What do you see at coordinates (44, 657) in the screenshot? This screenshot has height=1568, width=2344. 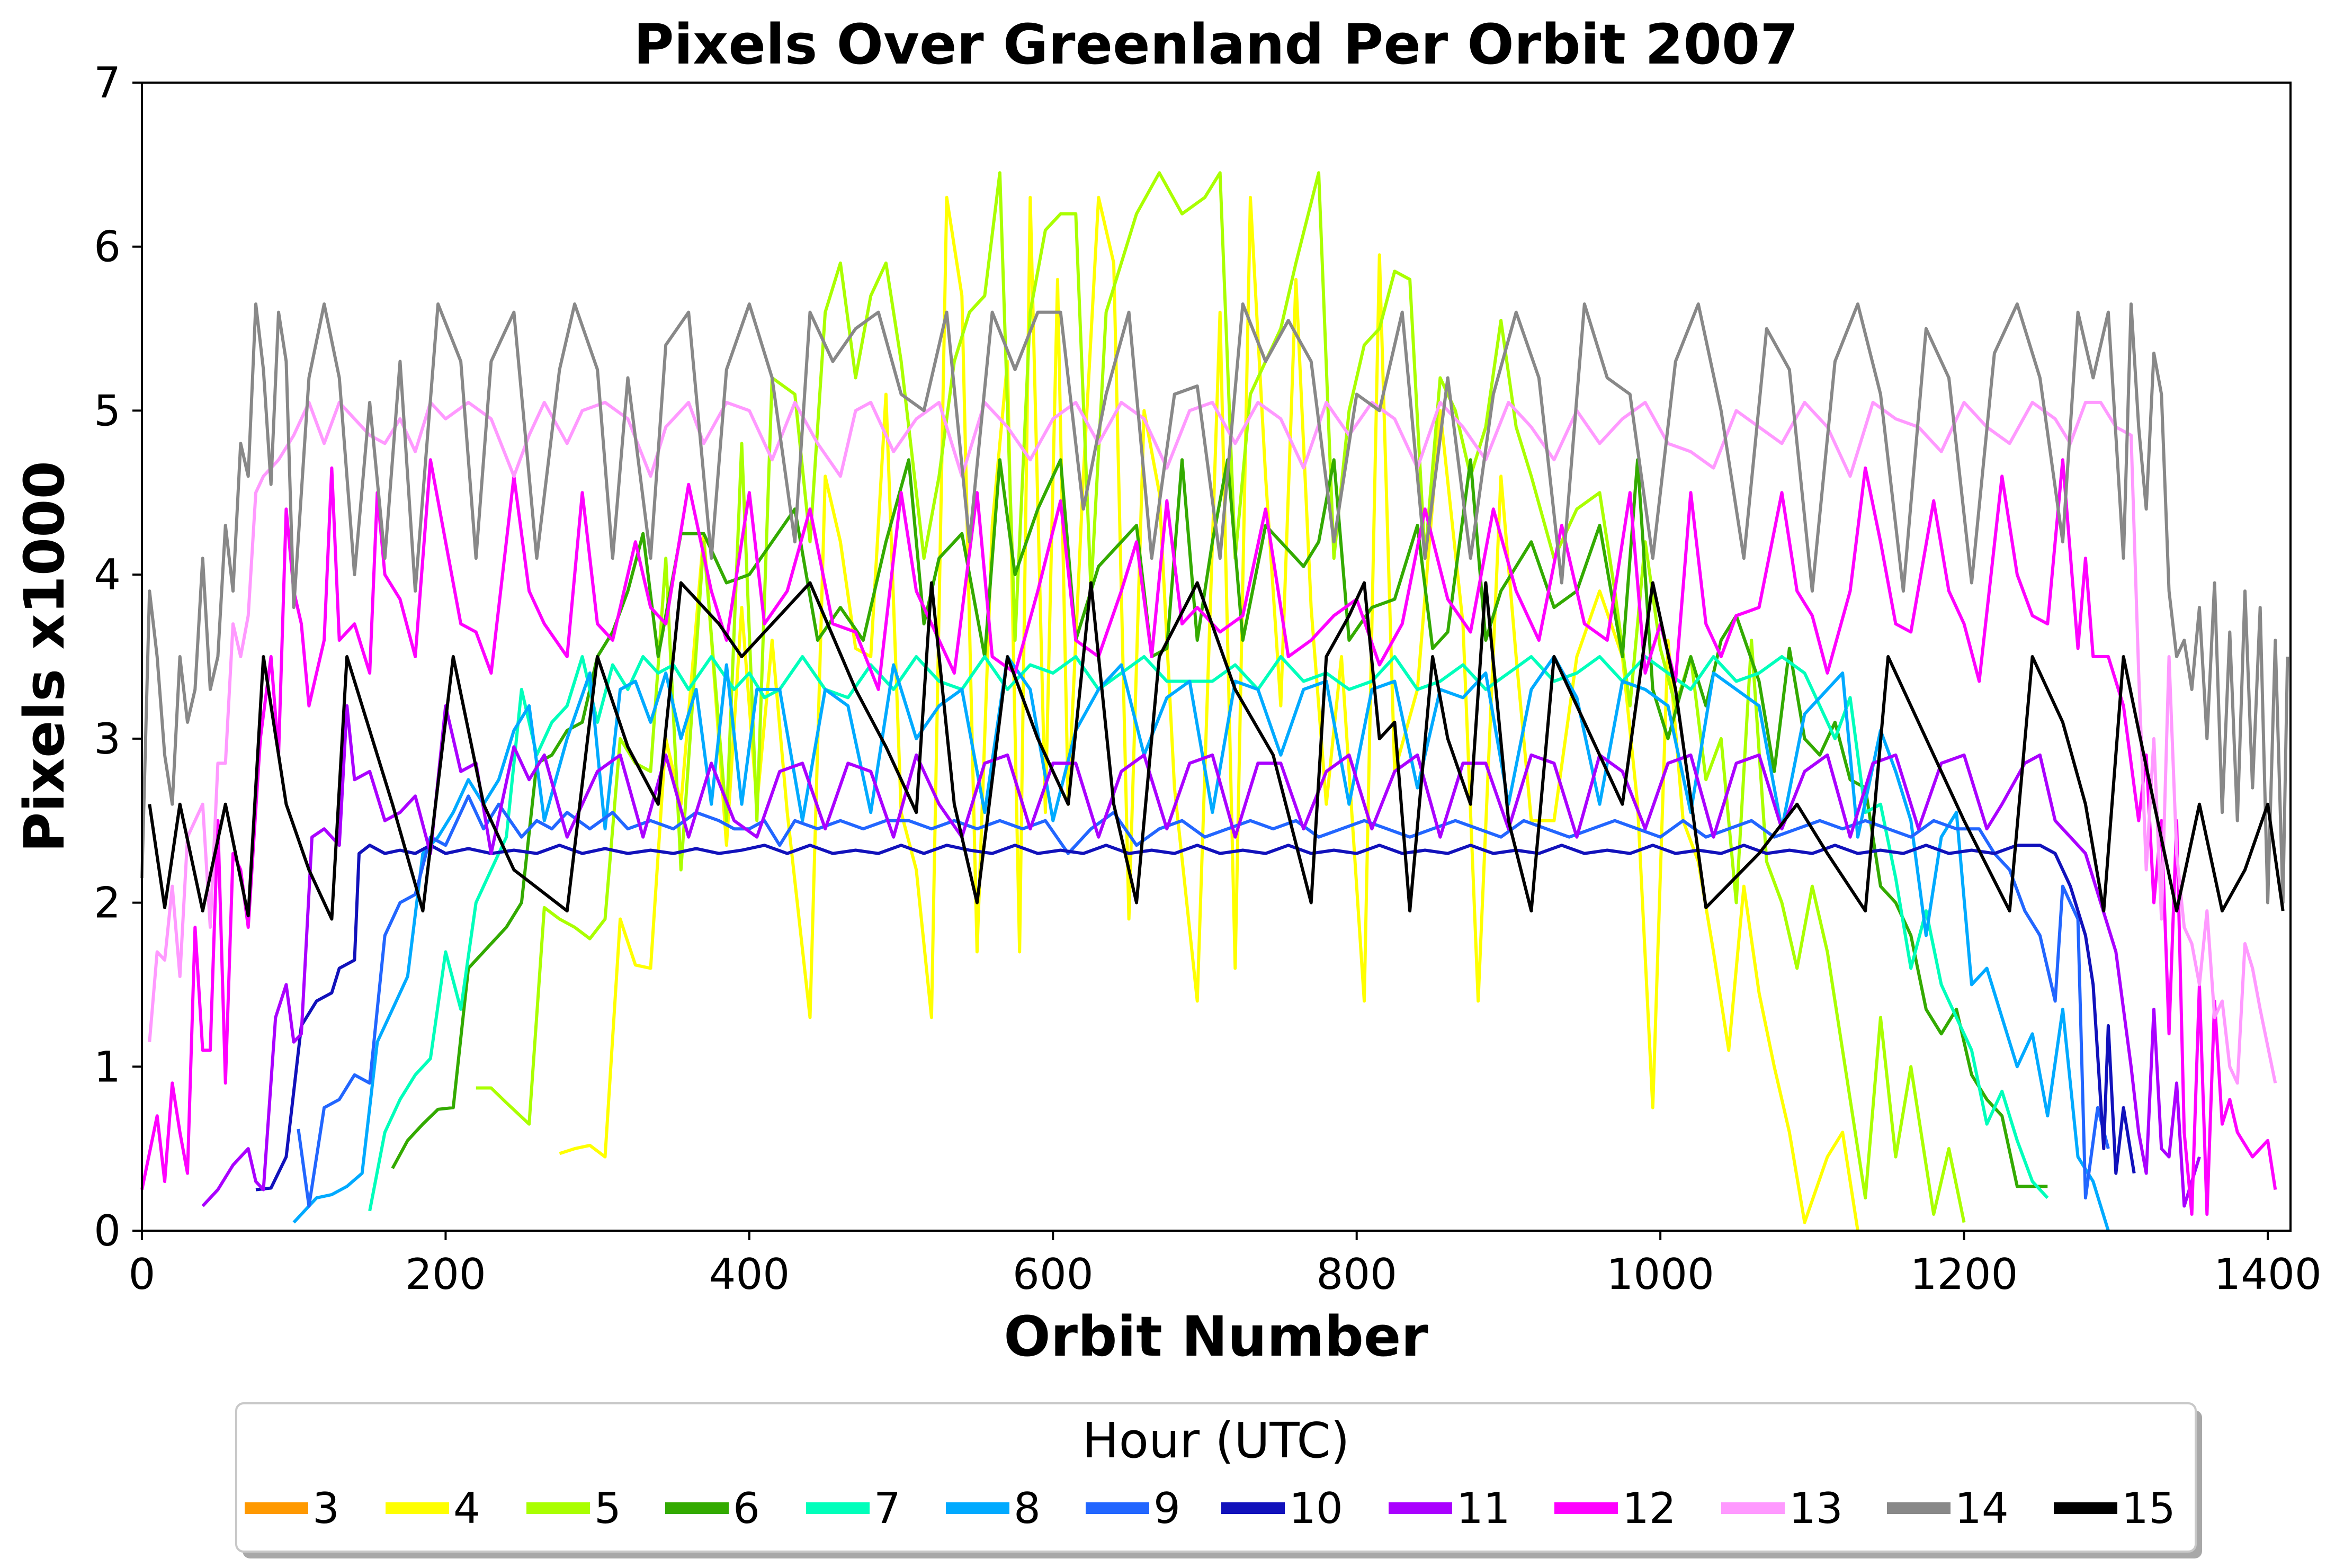 I see `y-axis-label: Pixels x1000` at bounding box center [44, 657].